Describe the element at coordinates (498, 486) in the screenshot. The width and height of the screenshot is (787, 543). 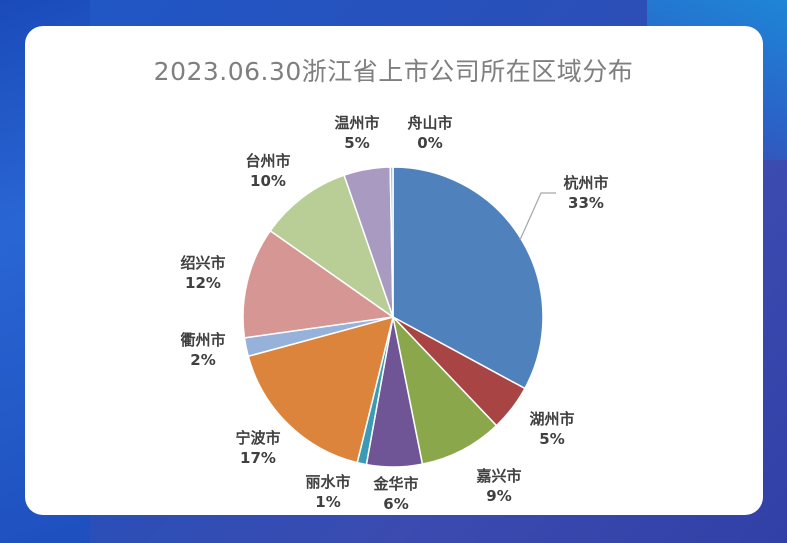
I see `slice-label-2: 嘉兴市 9%` at that location.